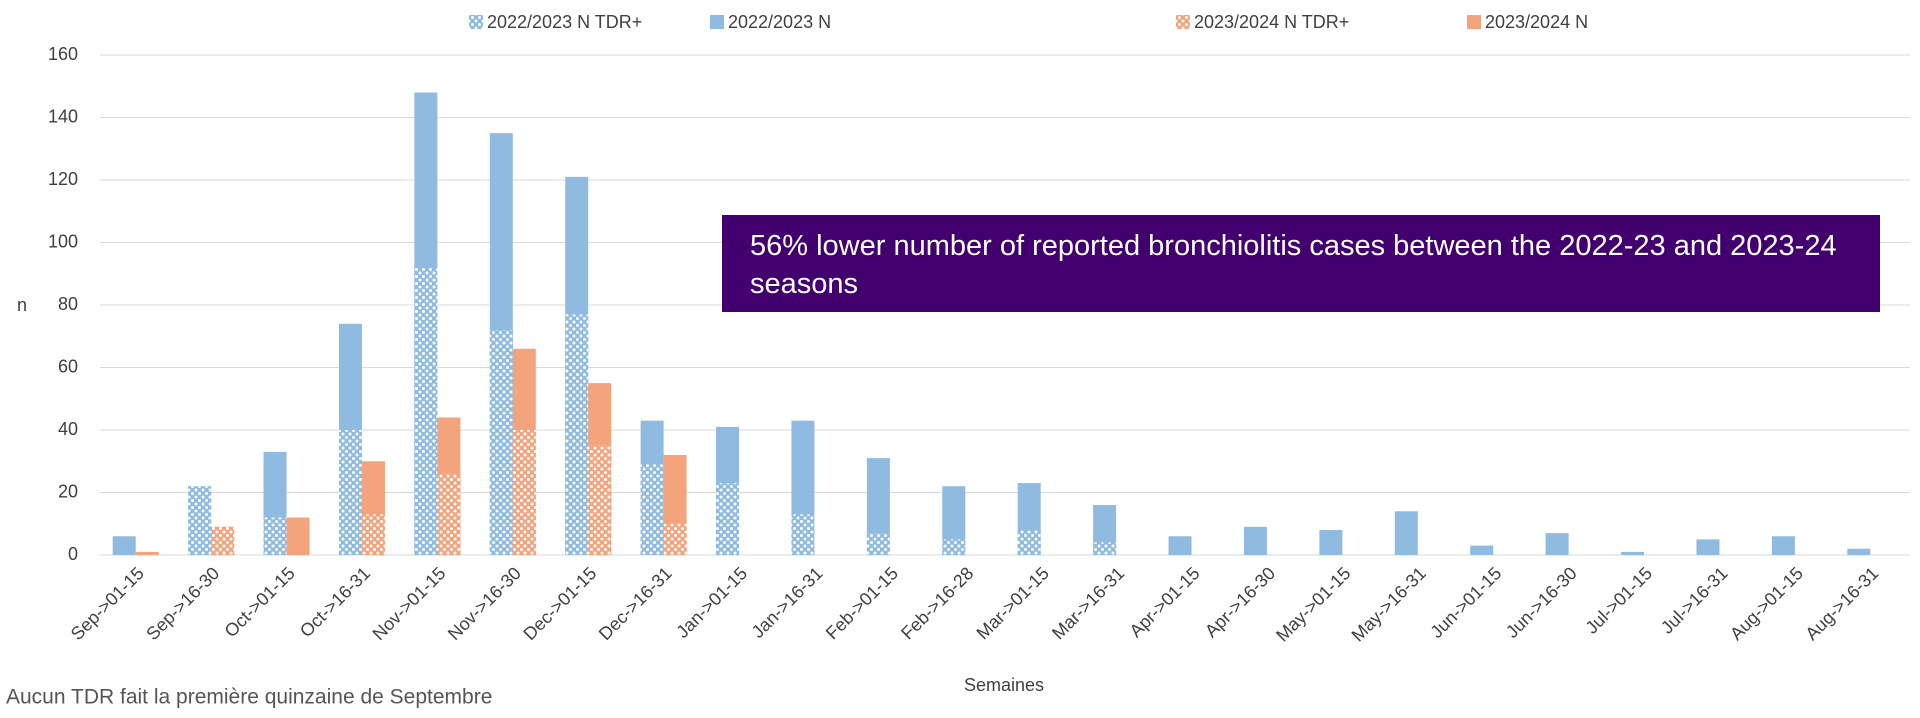  I want to click on x-tick-label: Jan->01-15, so click(711, 602).